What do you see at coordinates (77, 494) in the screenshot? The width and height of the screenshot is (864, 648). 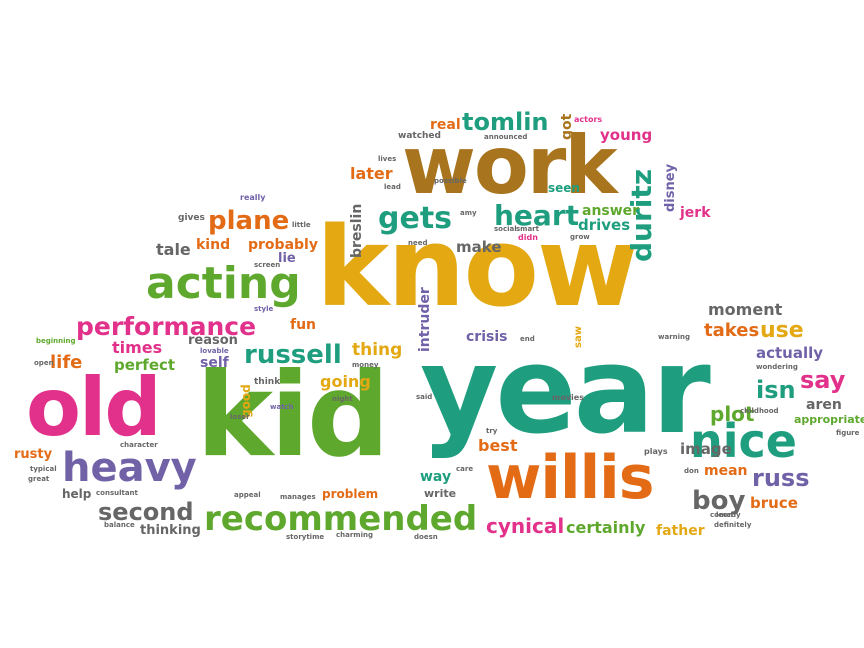 I see `word-help: help` at bounding box center [77, 494].